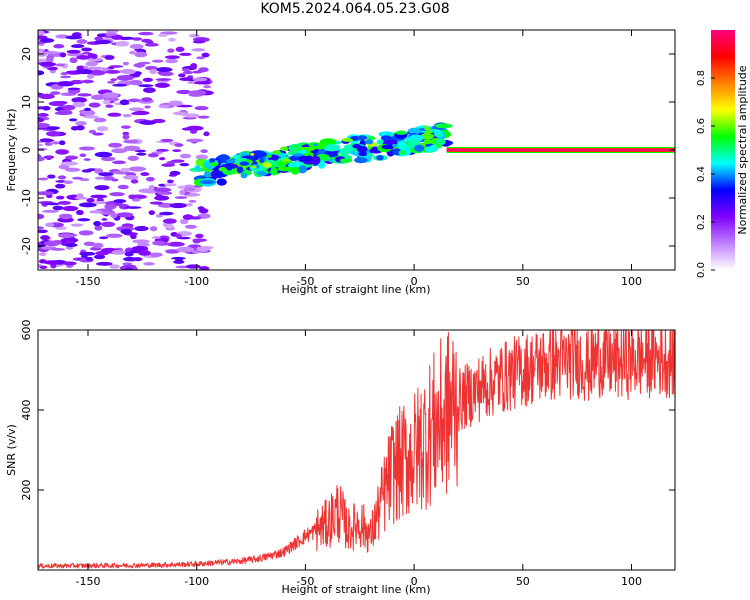  Describe the element at coordinates (560, 150) in the screenshot. I see `signal-core` at that location.